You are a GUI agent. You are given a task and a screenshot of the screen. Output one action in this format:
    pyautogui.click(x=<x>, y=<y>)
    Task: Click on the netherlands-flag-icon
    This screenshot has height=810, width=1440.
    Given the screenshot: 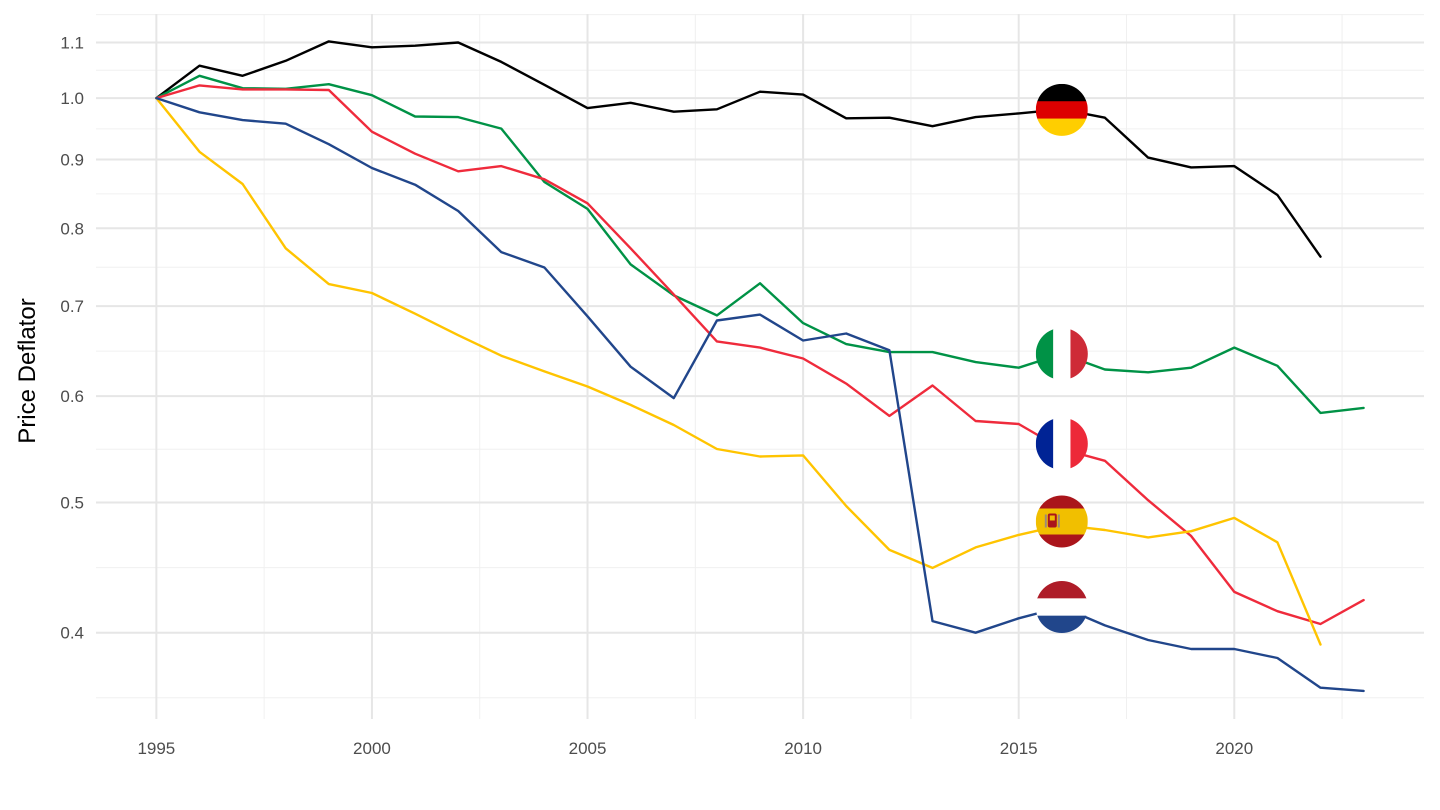 What is the action you would take?
    pyautogui.click(x=1061, y=607)
    